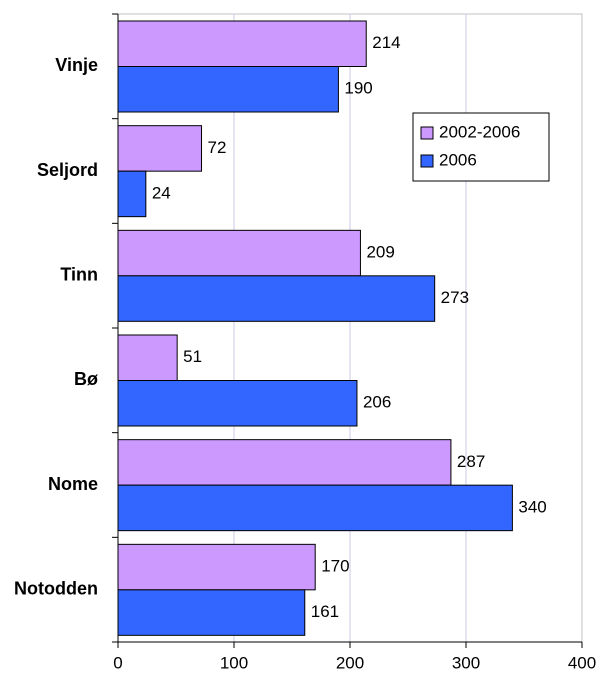 Image resolution: width=602 pixels, height=687 pixels. Describe the element at coordinates (380, 252) in the screenshot. I see `data-label: 209` at that location.